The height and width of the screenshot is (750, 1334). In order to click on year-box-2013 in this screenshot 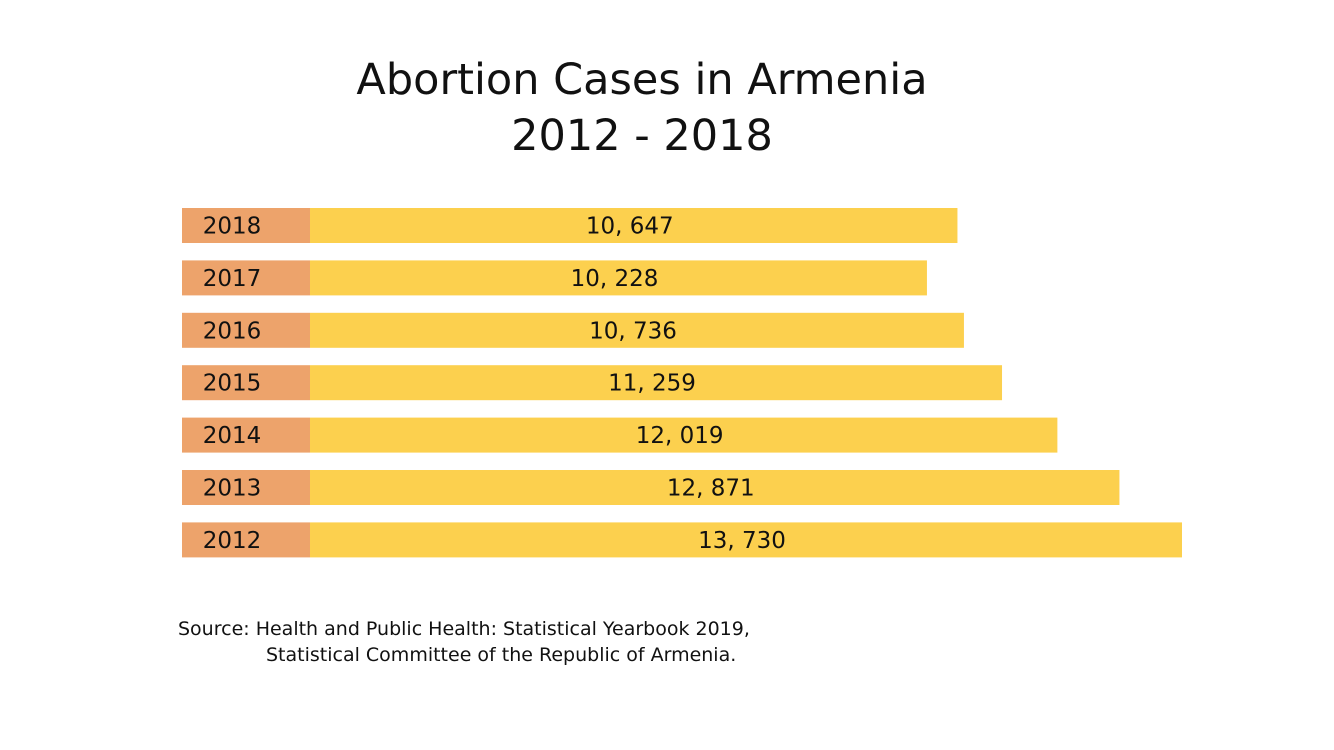, I will do `click(246, 487)`.